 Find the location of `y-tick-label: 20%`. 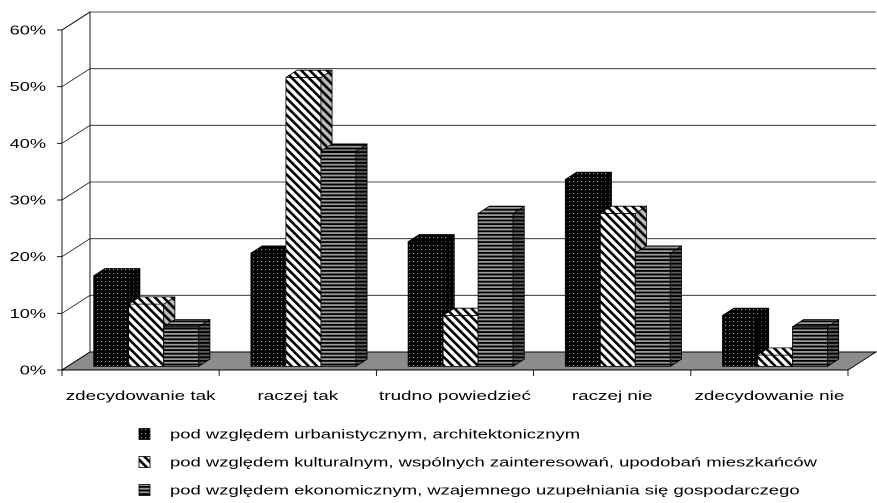

y-tick-label: 20% is located at coordinates (28, 258).